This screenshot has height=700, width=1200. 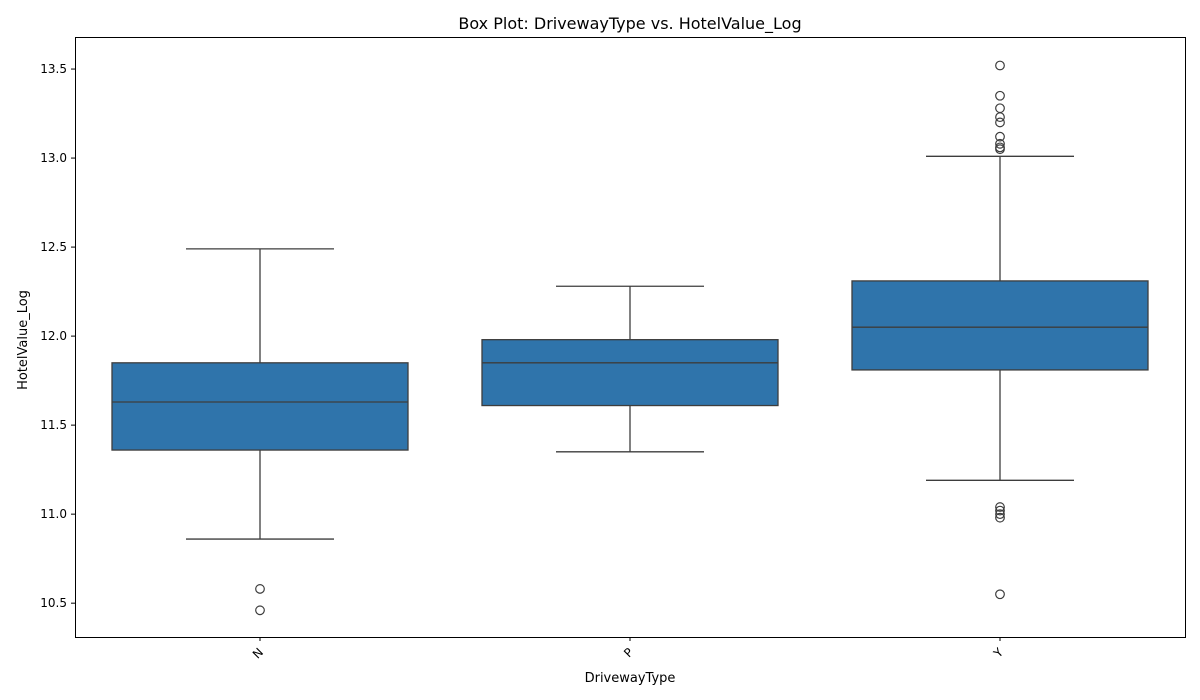 I want to click on box-n, so click(x=260, y=432).